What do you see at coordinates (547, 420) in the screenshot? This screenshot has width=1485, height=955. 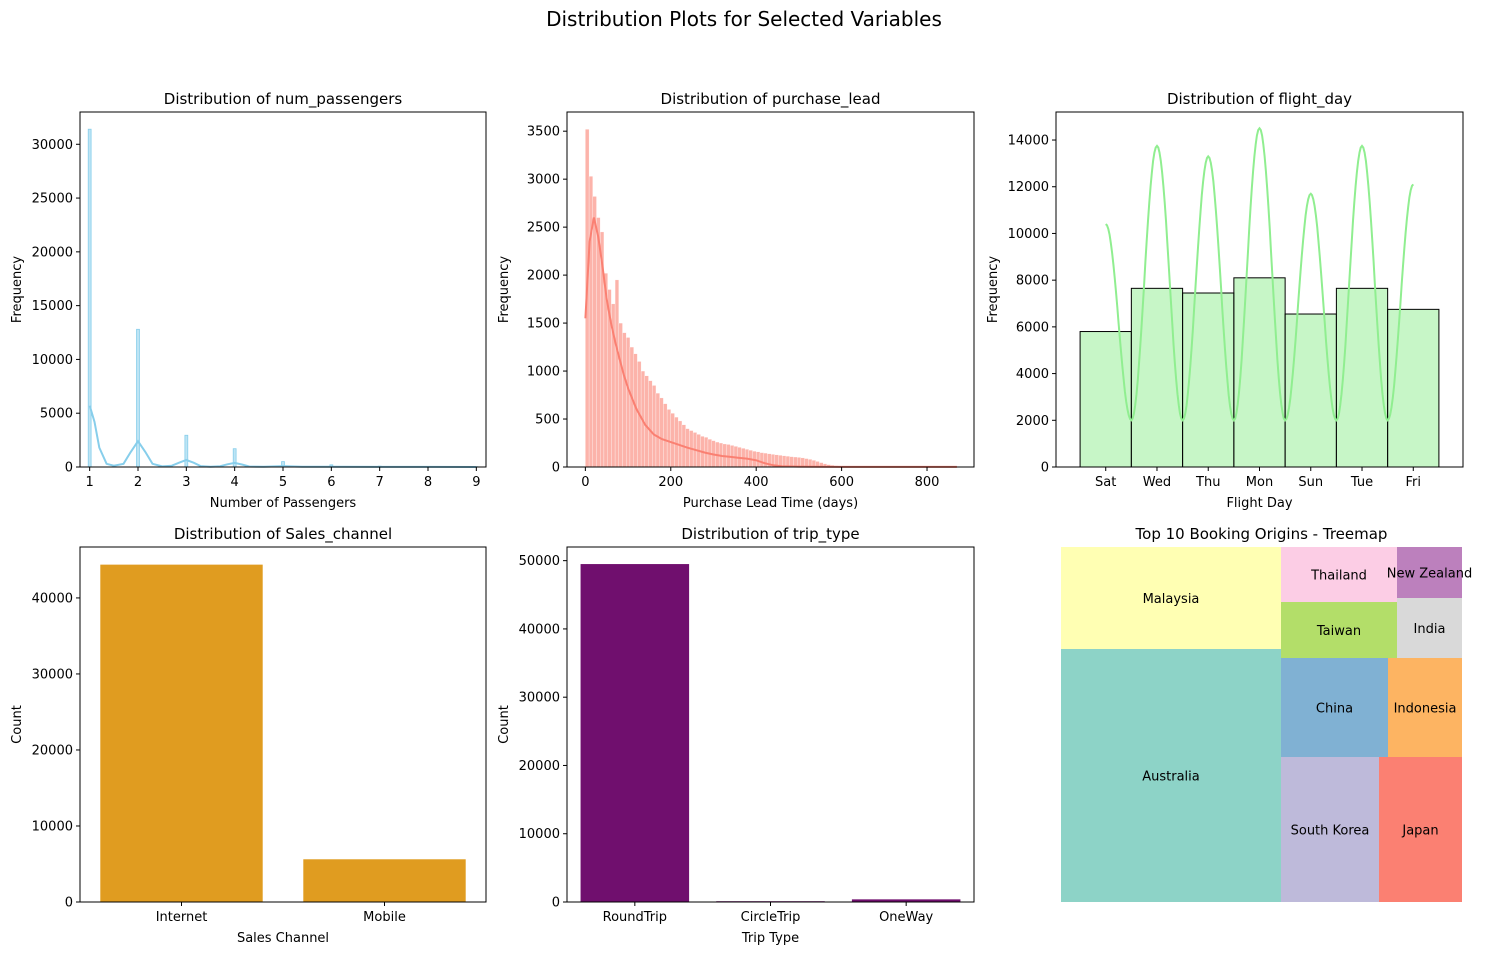 I see `y-tick-label: 500` at bounding box center [547, 420].